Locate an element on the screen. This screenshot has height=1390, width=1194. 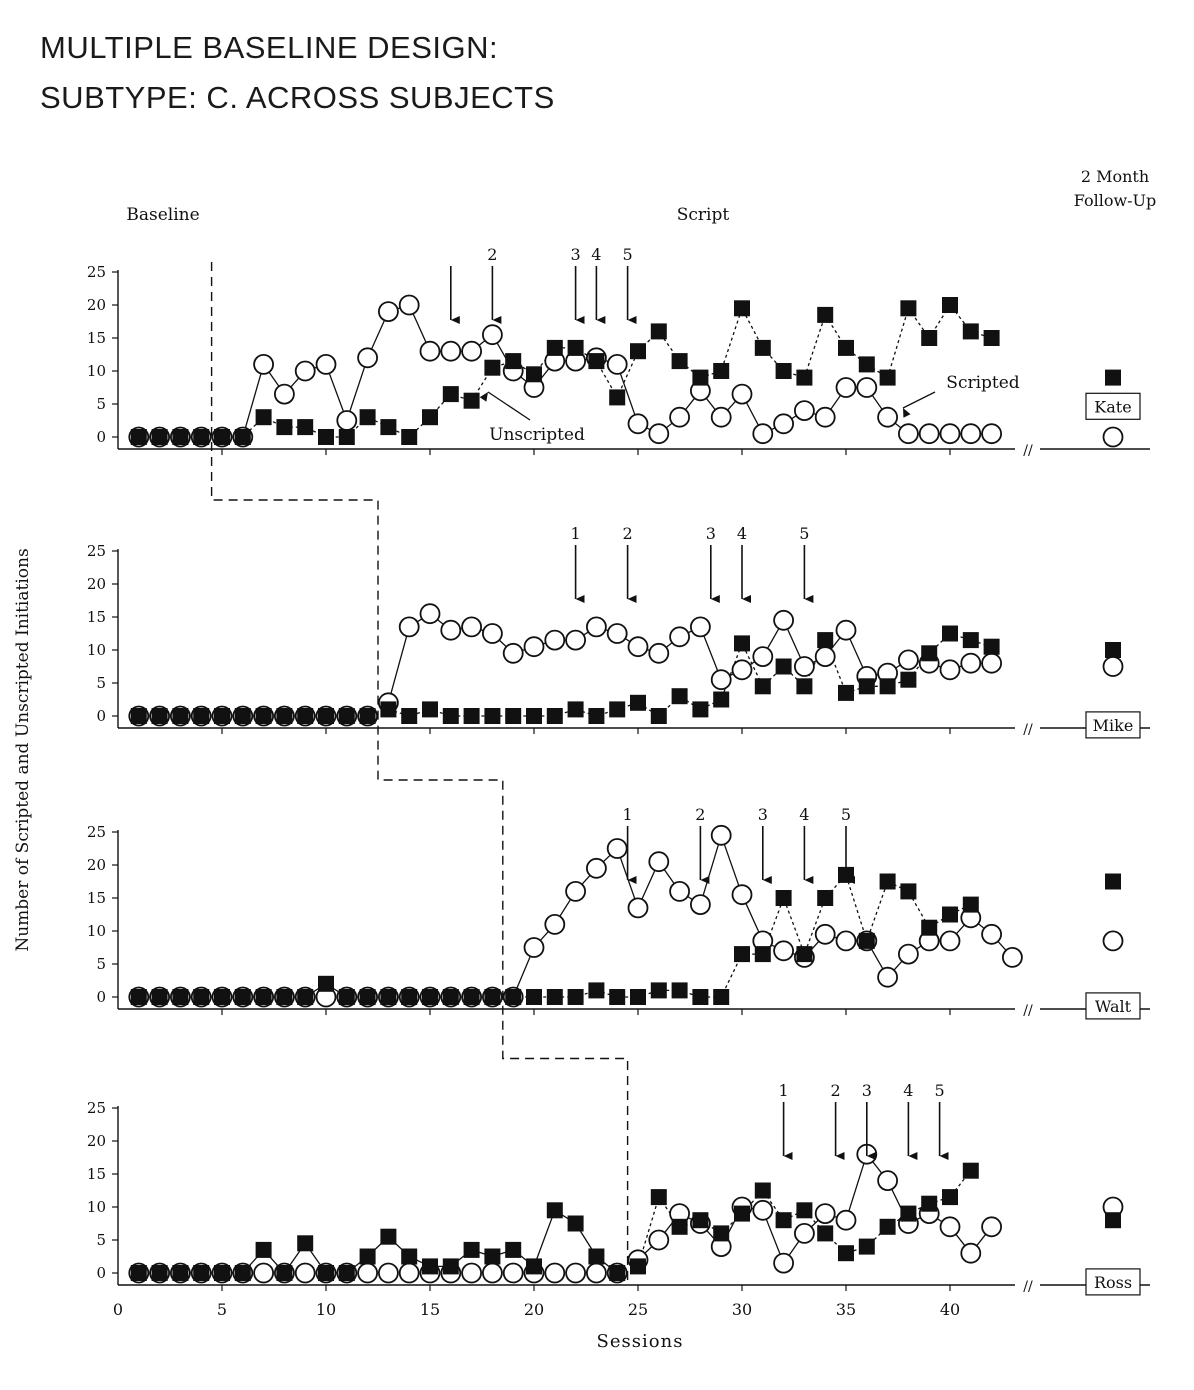
subject-label: Kate is located at coordinates (1112, 406).